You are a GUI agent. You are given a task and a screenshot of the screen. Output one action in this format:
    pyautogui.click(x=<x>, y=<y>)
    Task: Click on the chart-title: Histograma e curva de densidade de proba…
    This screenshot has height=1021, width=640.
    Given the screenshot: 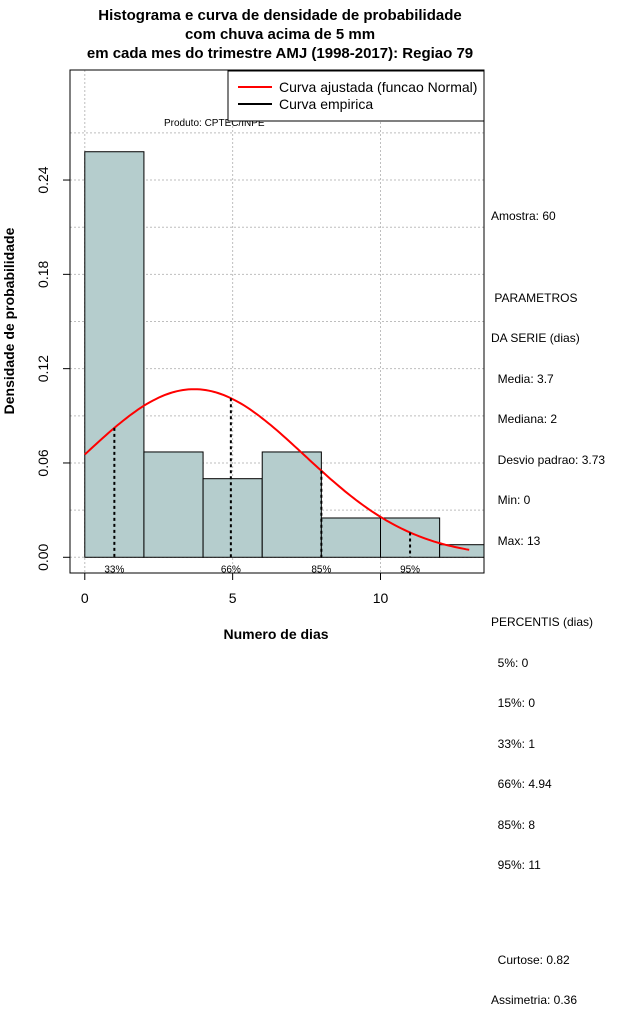 What is the action you would take?
    pyautogui.click(x=280, y=34)
    